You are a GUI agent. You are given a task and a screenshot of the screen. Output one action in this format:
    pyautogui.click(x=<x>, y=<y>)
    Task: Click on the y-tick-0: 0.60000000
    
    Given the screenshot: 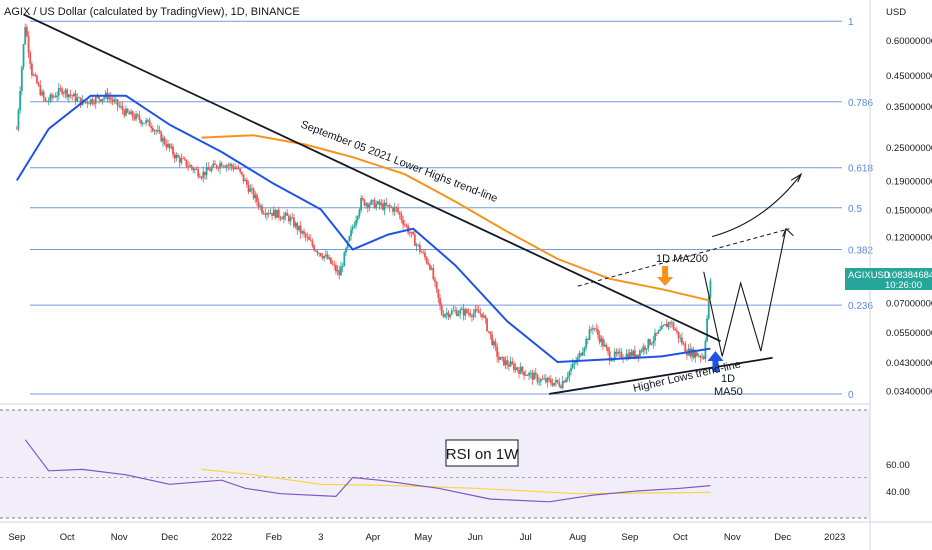 What is the action you would take?
    pyautogui.click(x=909, y=41)
    